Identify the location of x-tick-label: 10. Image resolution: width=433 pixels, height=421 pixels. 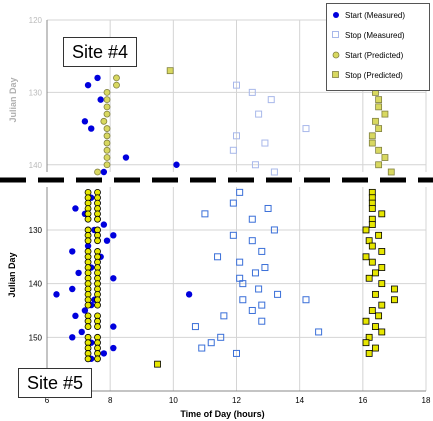
(173, 400).